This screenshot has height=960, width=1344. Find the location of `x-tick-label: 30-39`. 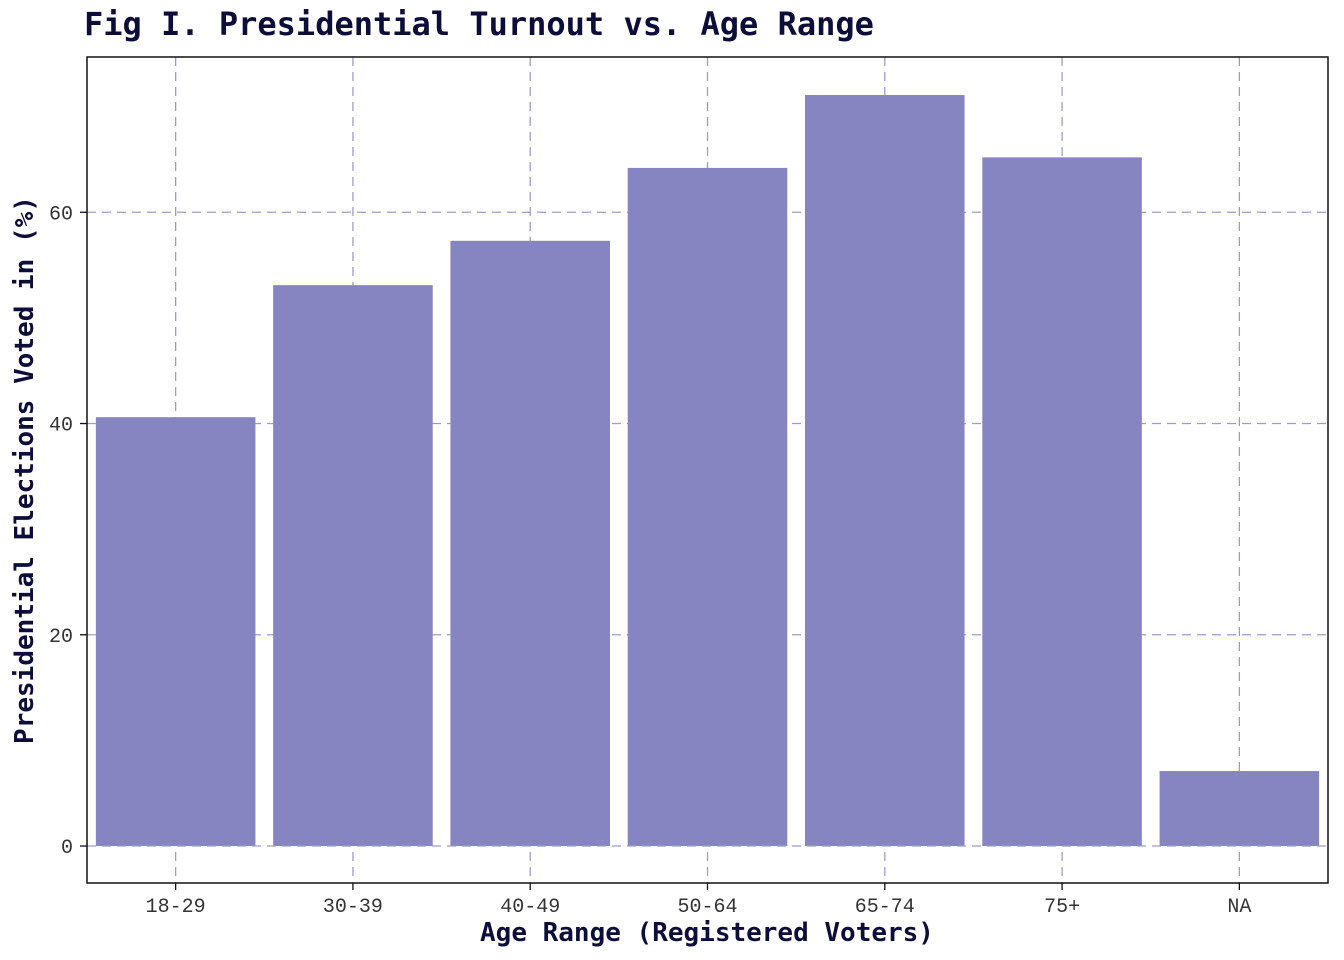

x-tick-label: 30-39 is located at coordinates (353, 907).